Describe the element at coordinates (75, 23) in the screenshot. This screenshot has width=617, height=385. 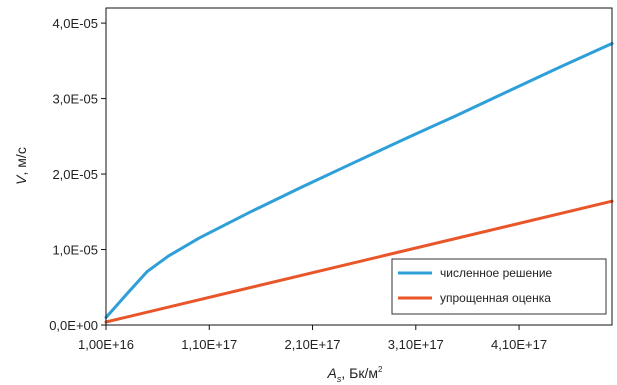
I see `y-tick-label: 4,0E-05` at that location.